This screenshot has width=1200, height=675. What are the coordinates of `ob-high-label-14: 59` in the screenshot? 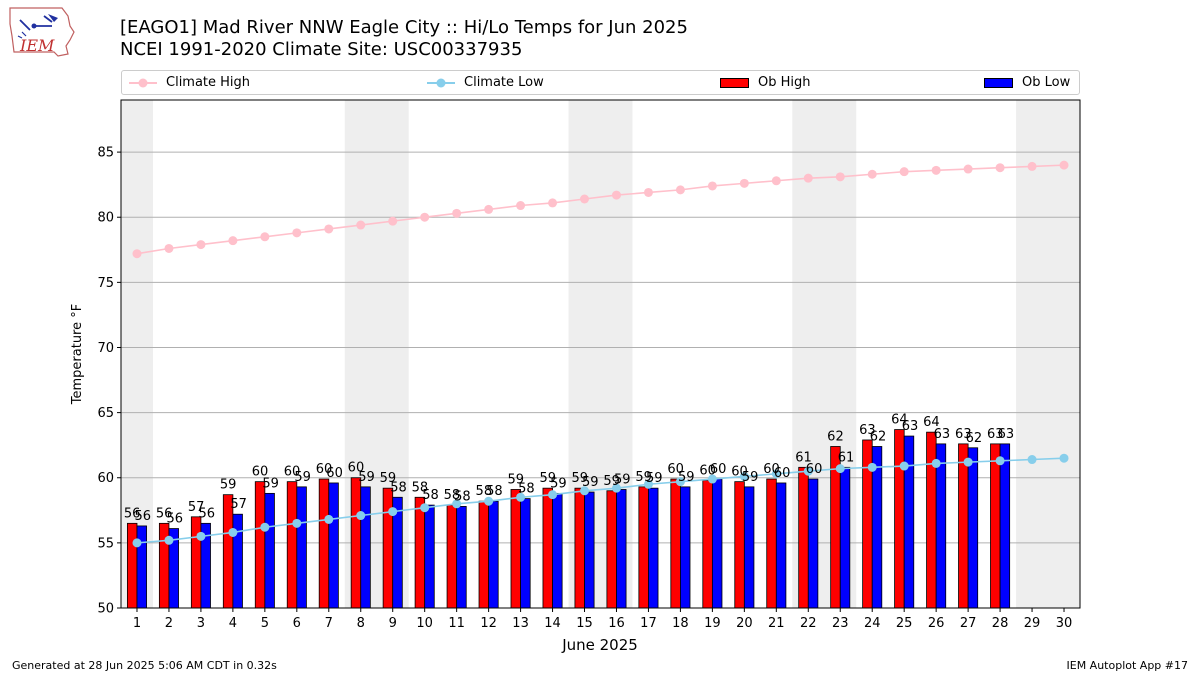 It's located at (547, 478).